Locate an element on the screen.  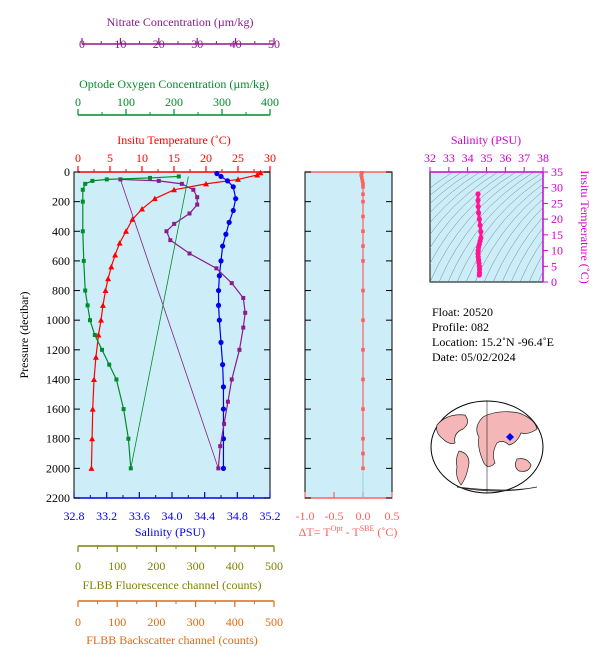
nitrate-axis-title: Nitrate Concentration (µm/kg) is located at coordinates (180, 22).